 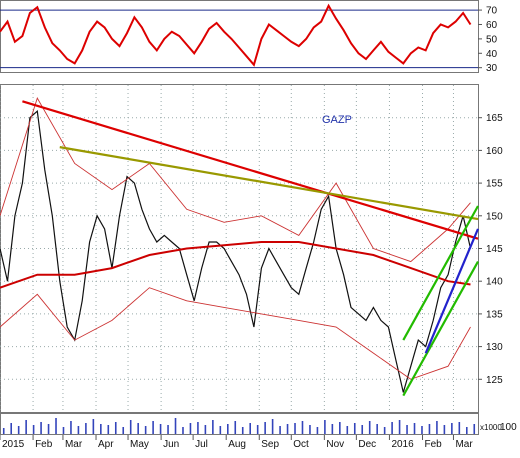 What do you see at coordinates (235, 265) in the screenshot?
I see `moving-average-line` at bounding box center [235, 265].